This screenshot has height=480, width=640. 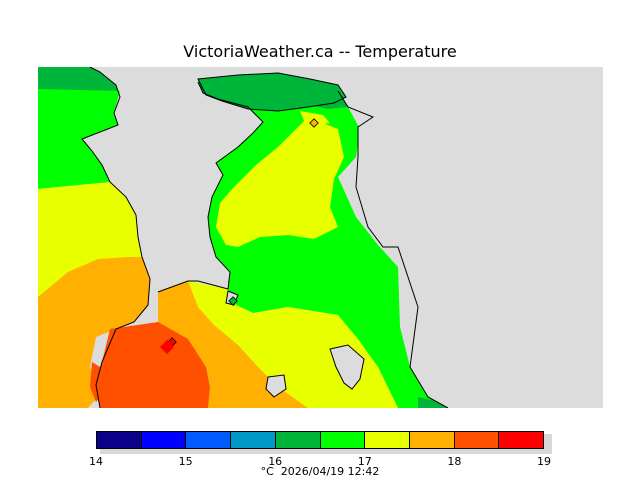 I want to click on north-island-yellow, so click(x=315, y=118).